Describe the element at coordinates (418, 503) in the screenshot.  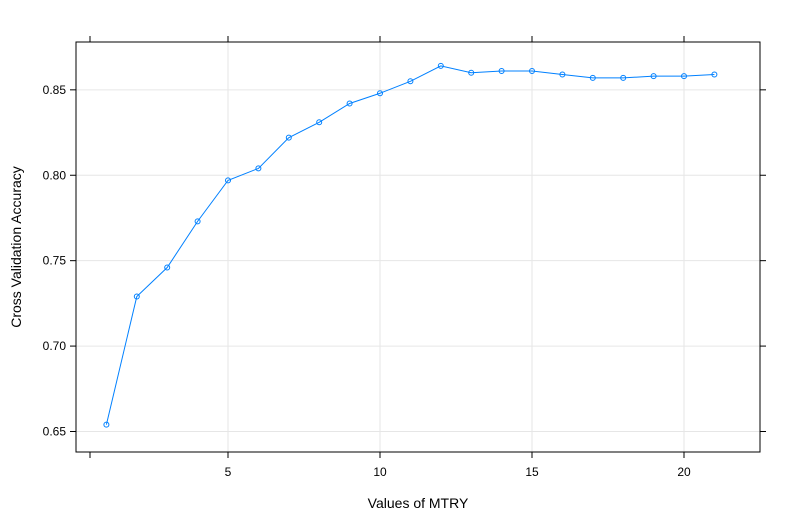
I see `x-axis-label: Values of MTRY` at that location.